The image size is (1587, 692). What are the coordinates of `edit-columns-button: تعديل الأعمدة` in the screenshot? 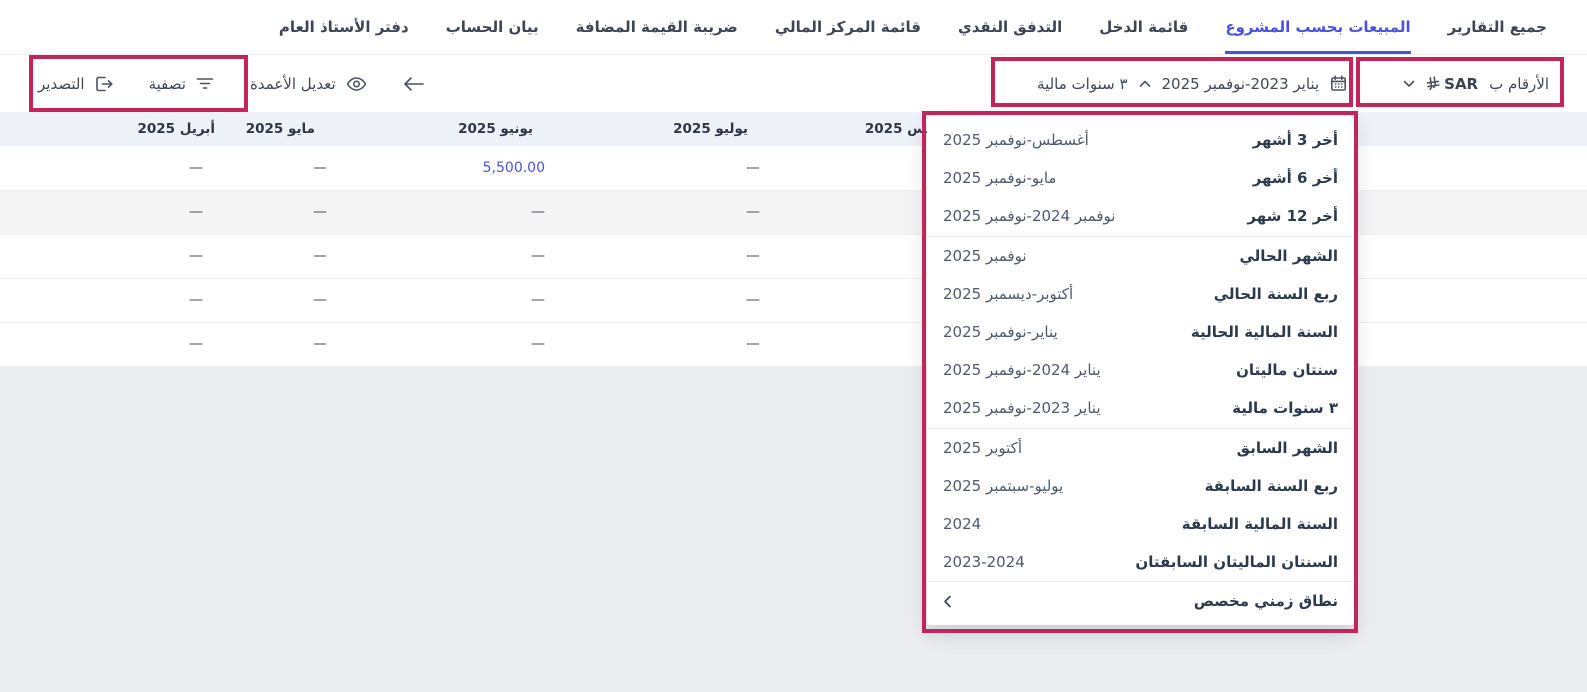 It's located at (308, 84).